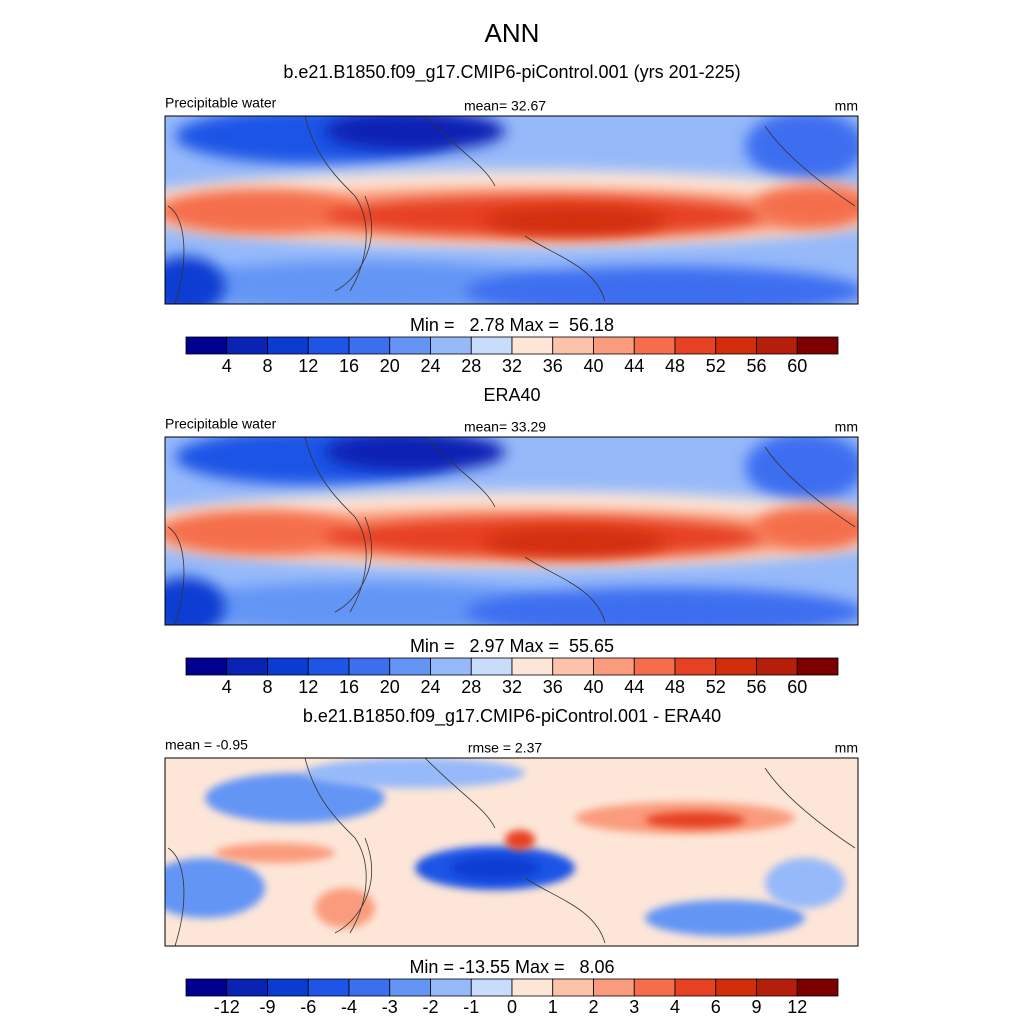 The image size is (1024, 1024). What do you see at coordinates (505, 427) in the screenshot?
I see `center-label: mean= 33.29` at bounding box center [505, 427].